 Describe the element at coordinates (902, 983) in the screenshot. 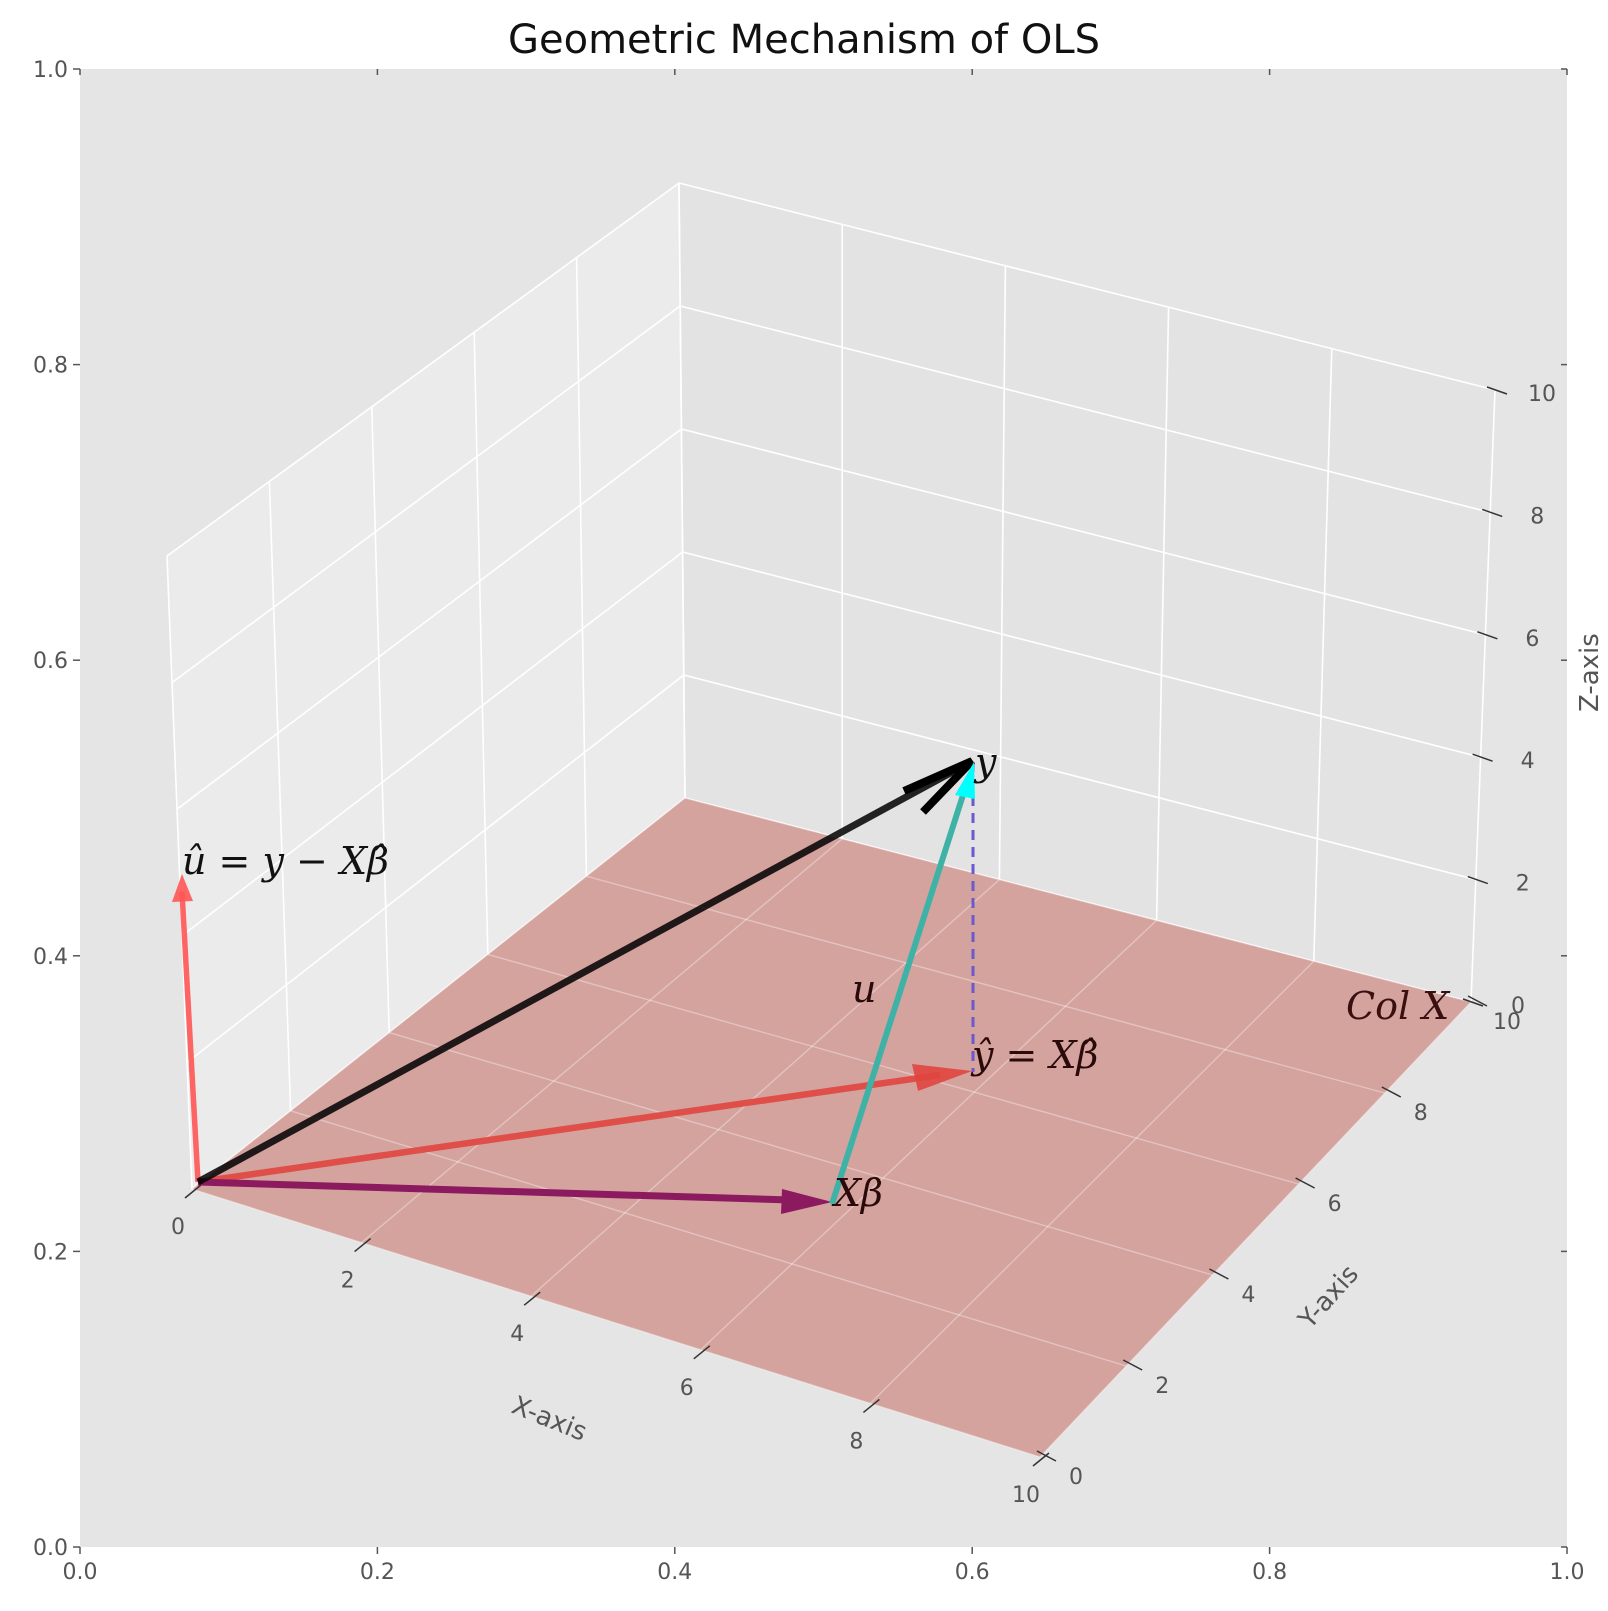

I see `u-vector` at that location.